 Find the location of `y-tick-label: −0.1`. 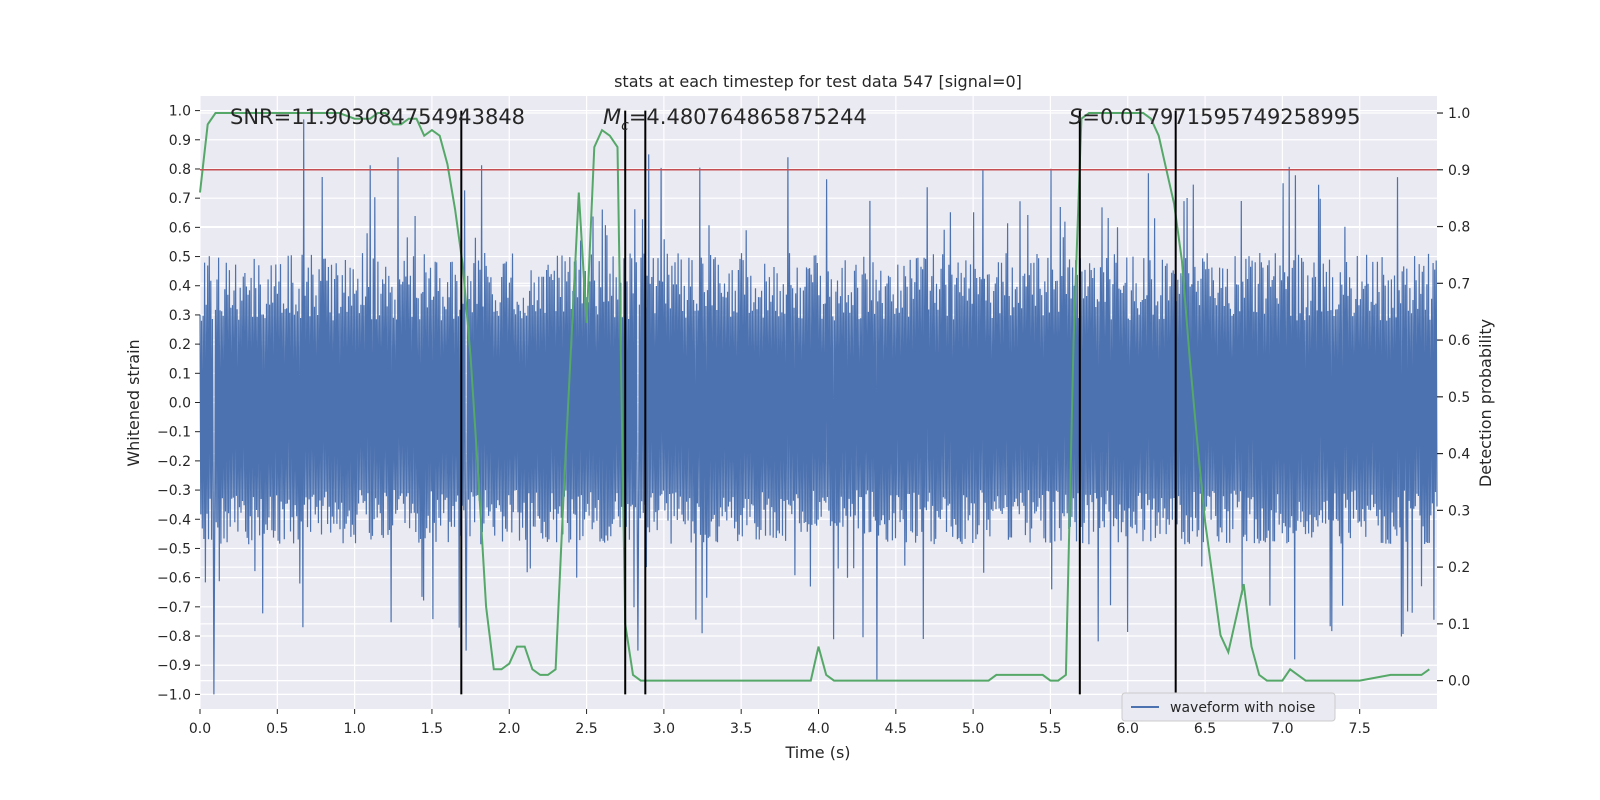

y-tick-label: −0.1 is located at coordinates (174, 433).